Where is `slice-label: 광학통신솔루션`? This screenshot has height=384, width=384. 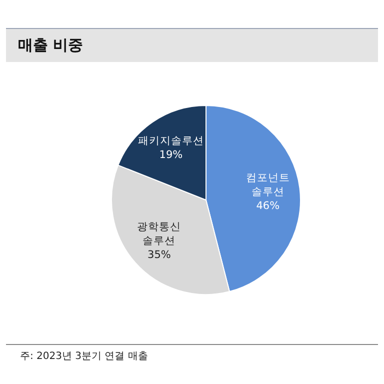
slice-label: 광학통신솔루션 is located at coordinates (159, 233).